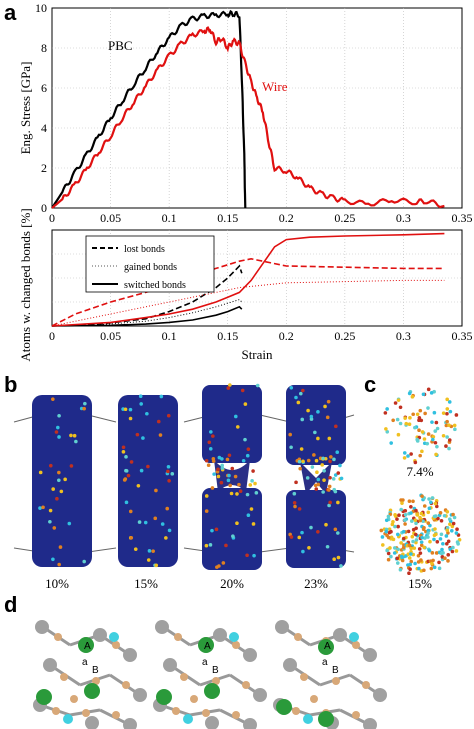  I want to click on atom-label: A, so click(327, 646).